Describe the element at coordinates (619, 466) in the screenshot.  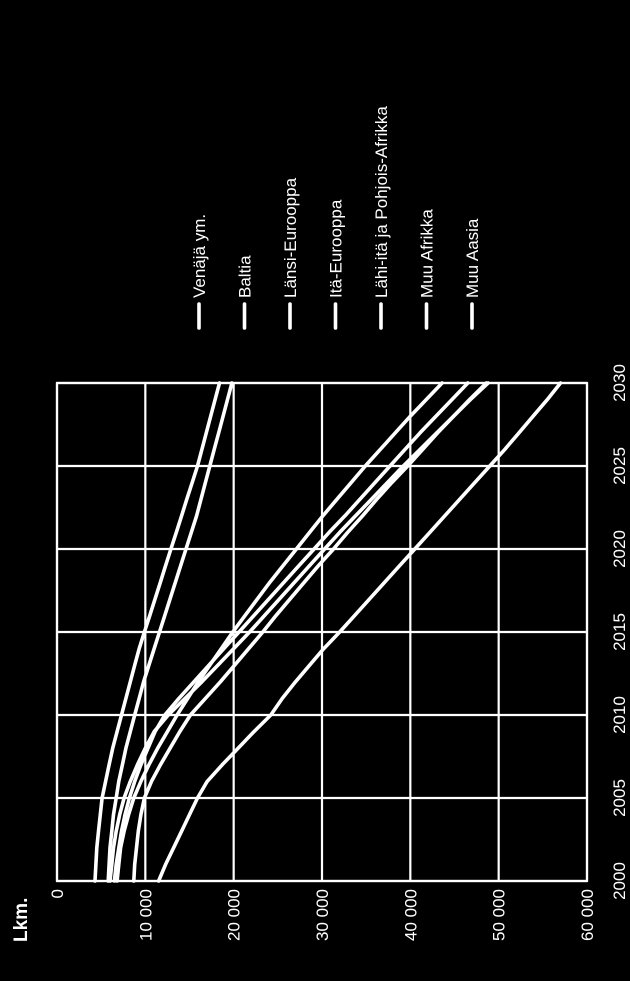
I see `x-tick-label: 2025` at that location.